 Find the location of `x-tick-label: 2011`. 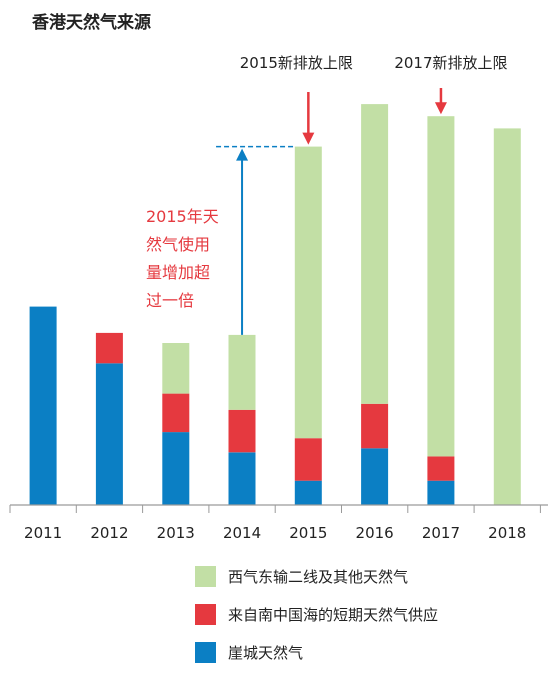

x-tick-label: 2011 is located at coordinates (43, 533).